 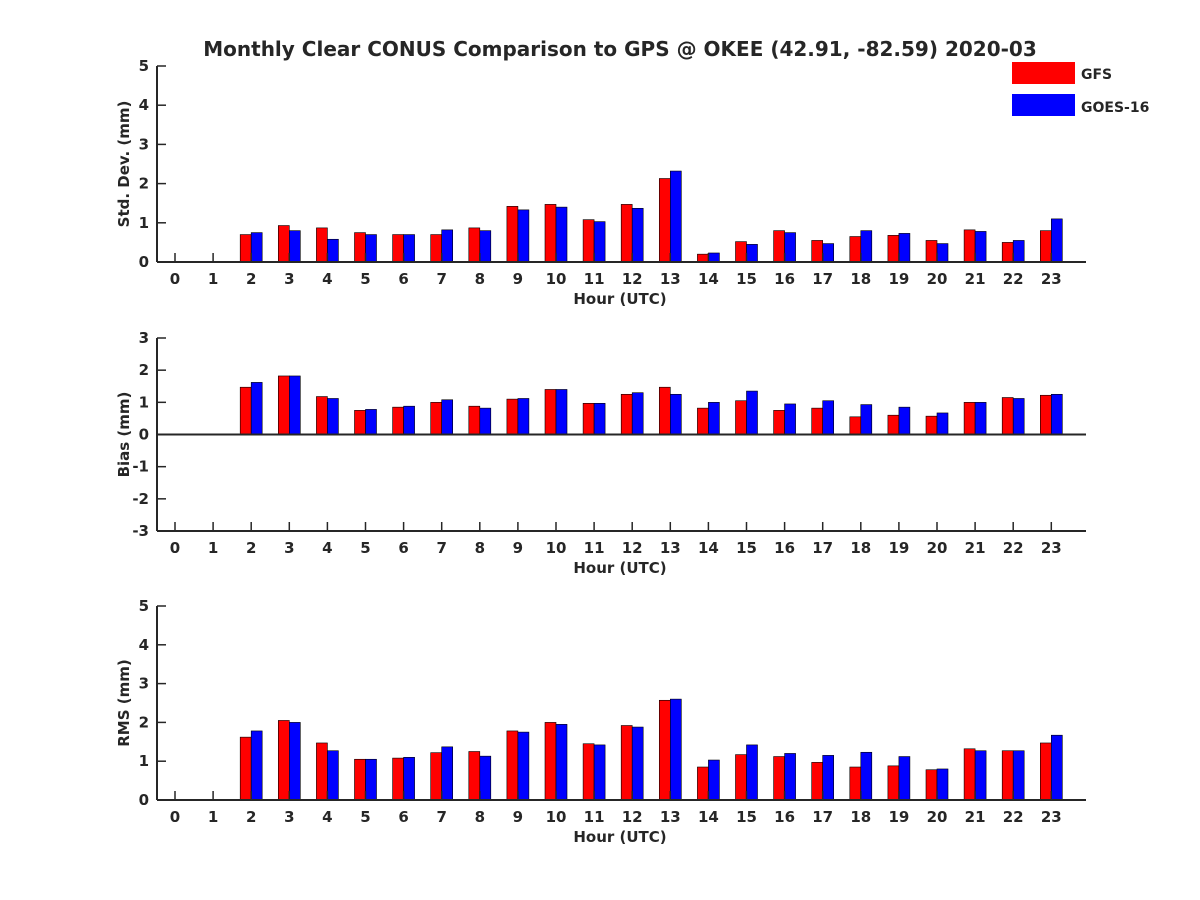 What do you see at coordinates (140, 467) in the screenshot?
I see `y-tick-label-bias: -1` at bounding box center [140, 467].